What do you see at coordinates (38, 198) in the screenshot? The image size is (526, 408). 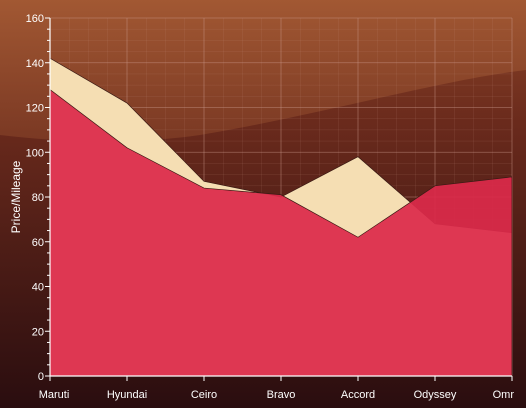 I see `y-tick-label: 80` at bounding box center [38, 198].